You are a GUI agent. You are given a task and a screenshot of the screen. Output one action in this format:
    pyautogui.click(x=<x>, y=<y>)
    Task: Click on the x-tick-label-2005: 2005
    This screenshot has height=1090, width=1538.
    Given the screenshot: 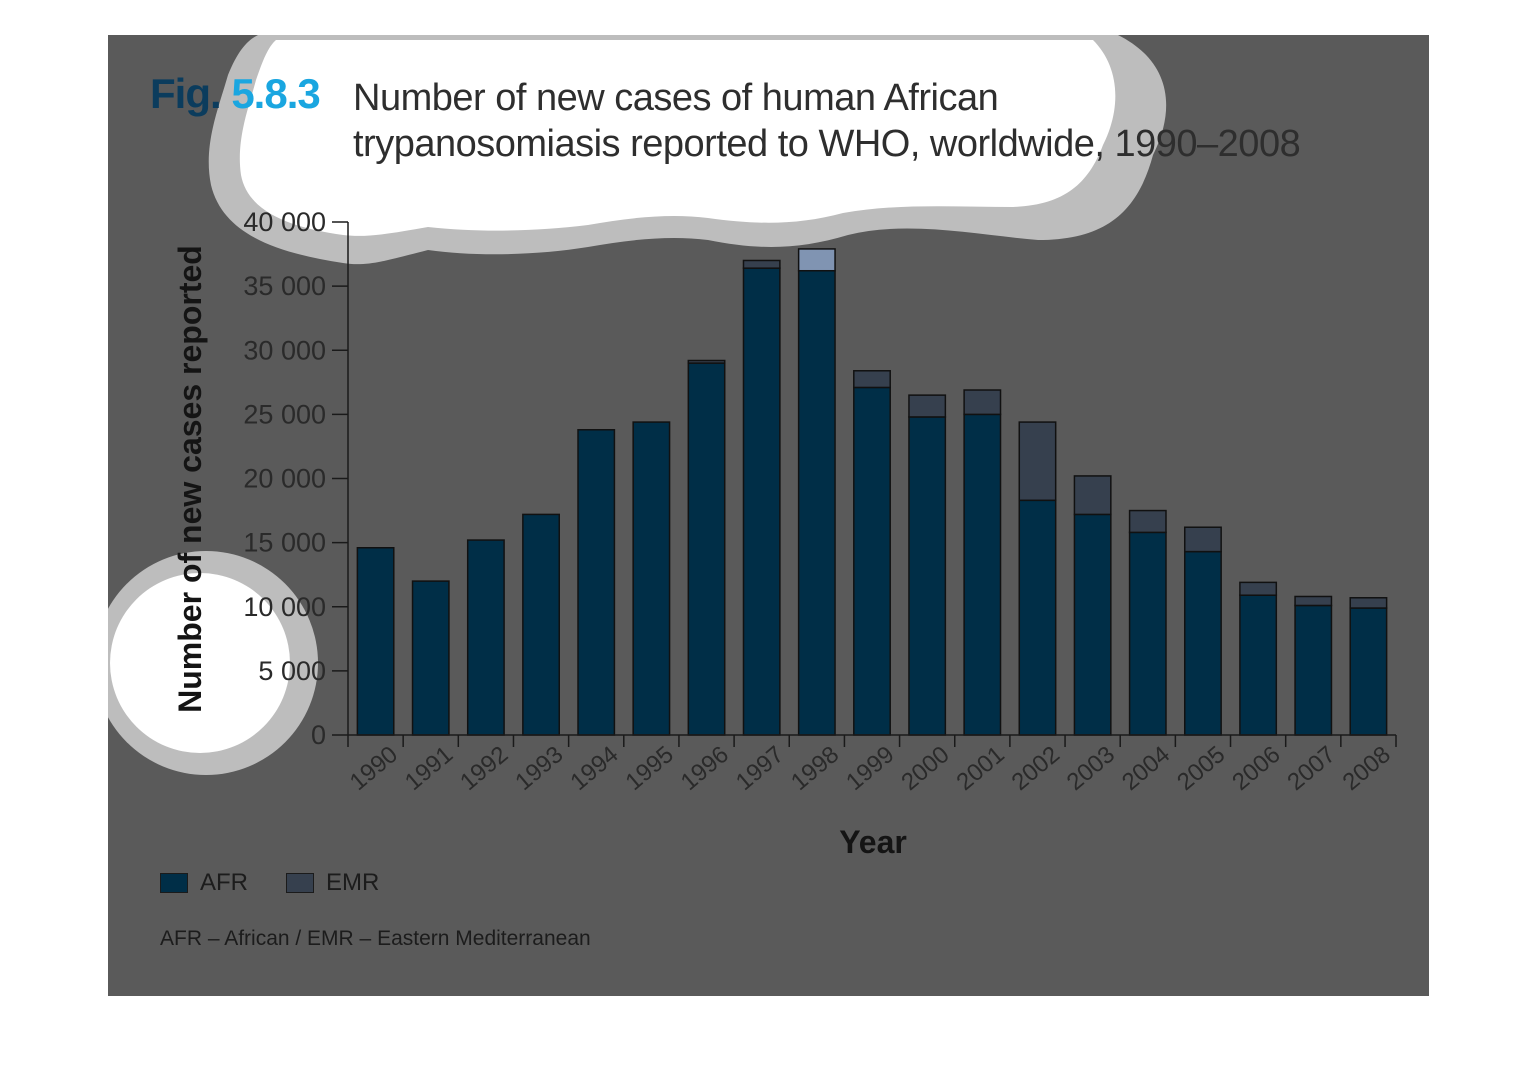 What is the action you would take?
    pyautogui.click(x=1201, y=768)
    